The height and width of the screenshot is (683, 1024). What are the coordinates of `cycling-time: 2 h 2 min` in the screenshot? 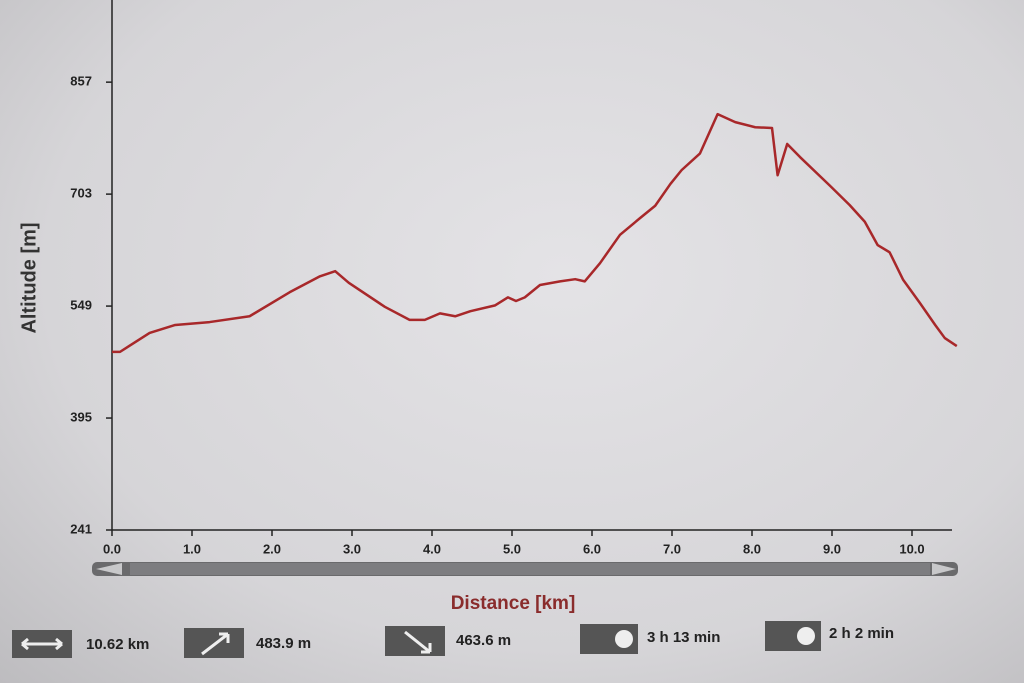 It's located at (861, 633).